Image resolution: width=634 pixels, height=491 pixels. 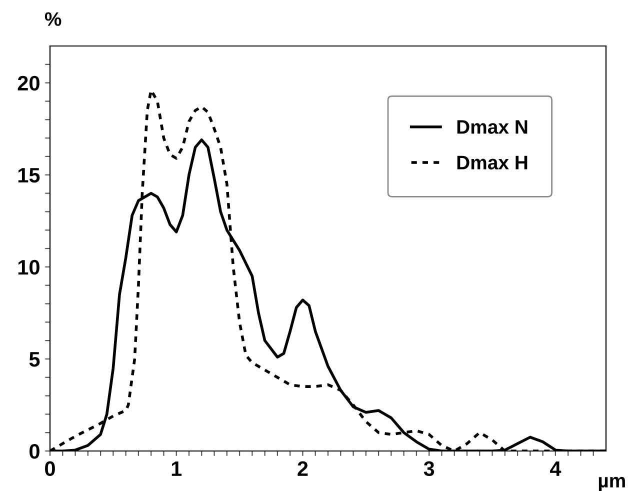 What do you see at coordinates (50, 468) in the screenshot?
I see `x-tick-label: 0` at bounding box center [50, 468].